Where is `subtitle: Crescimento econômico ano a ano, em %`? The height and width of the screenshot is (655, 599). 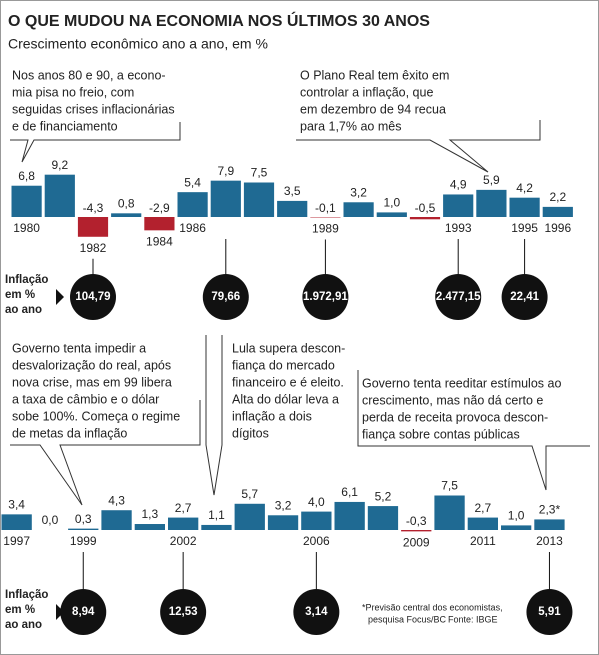
subtitle: Crescimento econômico ano a ano, em % is located at coordinates (138, 44).